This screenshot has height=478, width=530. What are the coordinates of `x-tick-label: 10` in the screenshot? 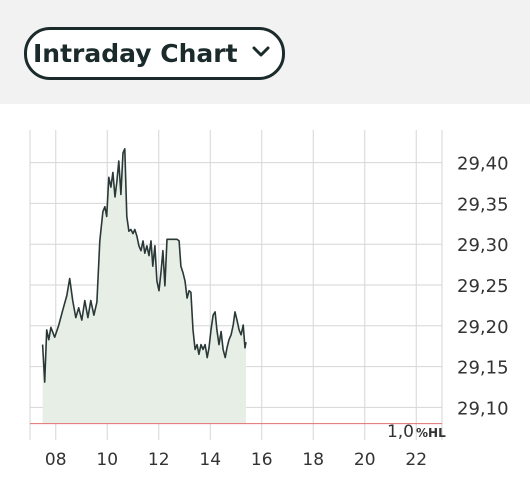 It's located at (107, 460).